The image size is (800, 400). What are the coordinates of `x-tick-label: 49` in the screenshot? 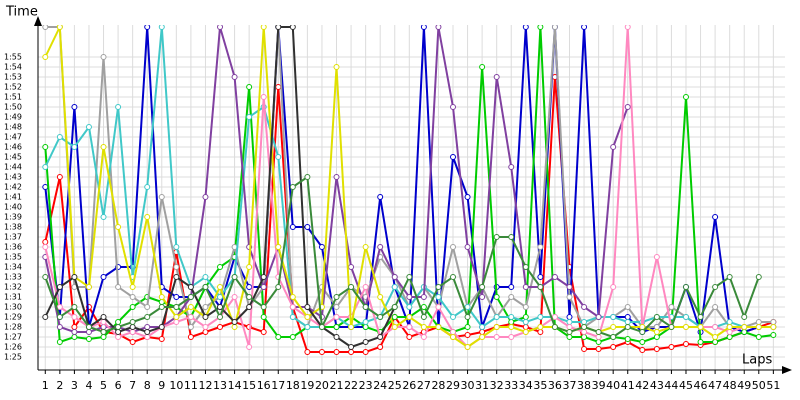 It's located at (744, 385).